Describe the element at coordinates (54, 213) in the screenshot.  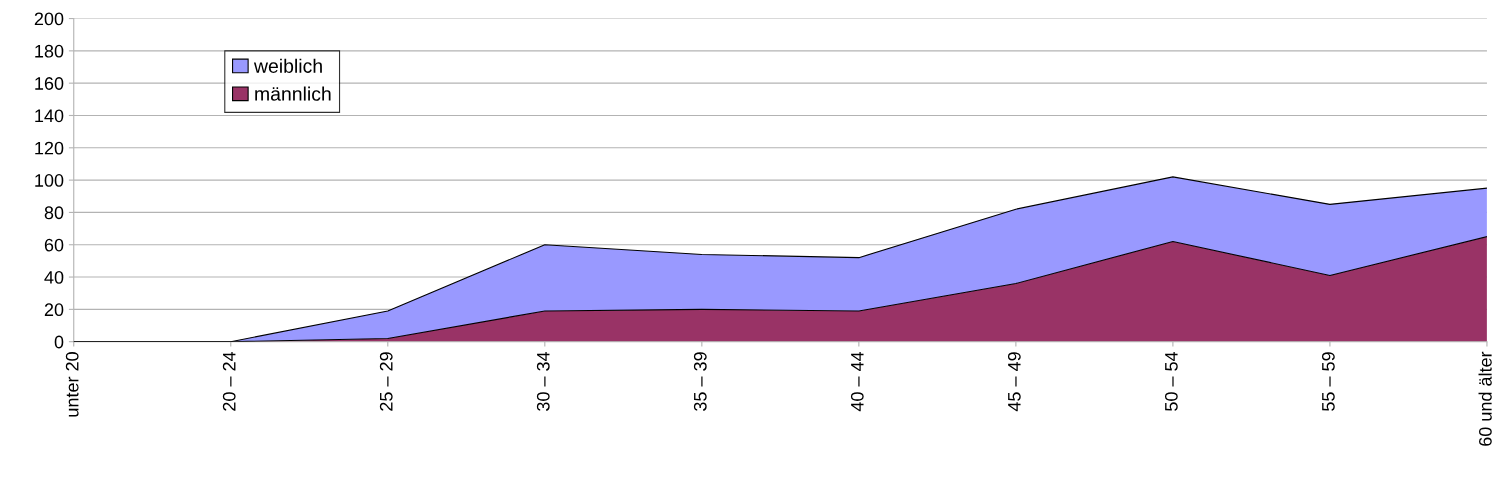
I see `y-tick-label: 80` at that location.